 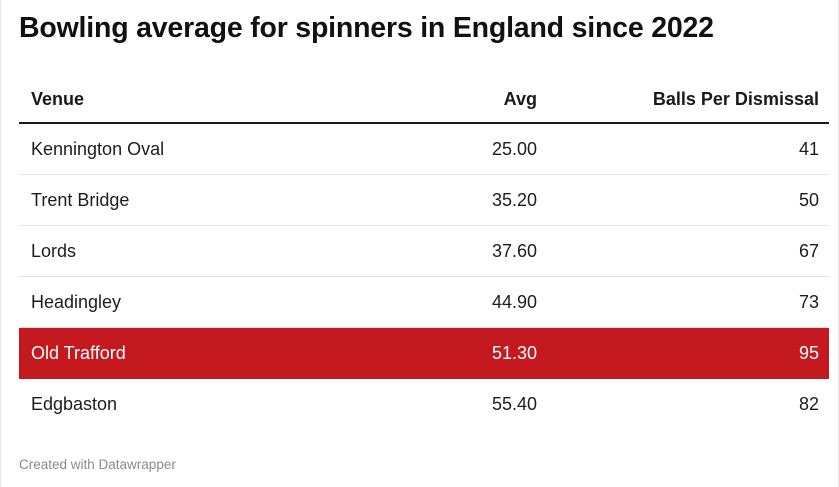 I want to click on venue-cell: Edgbaston, so click(x=74, y=404).